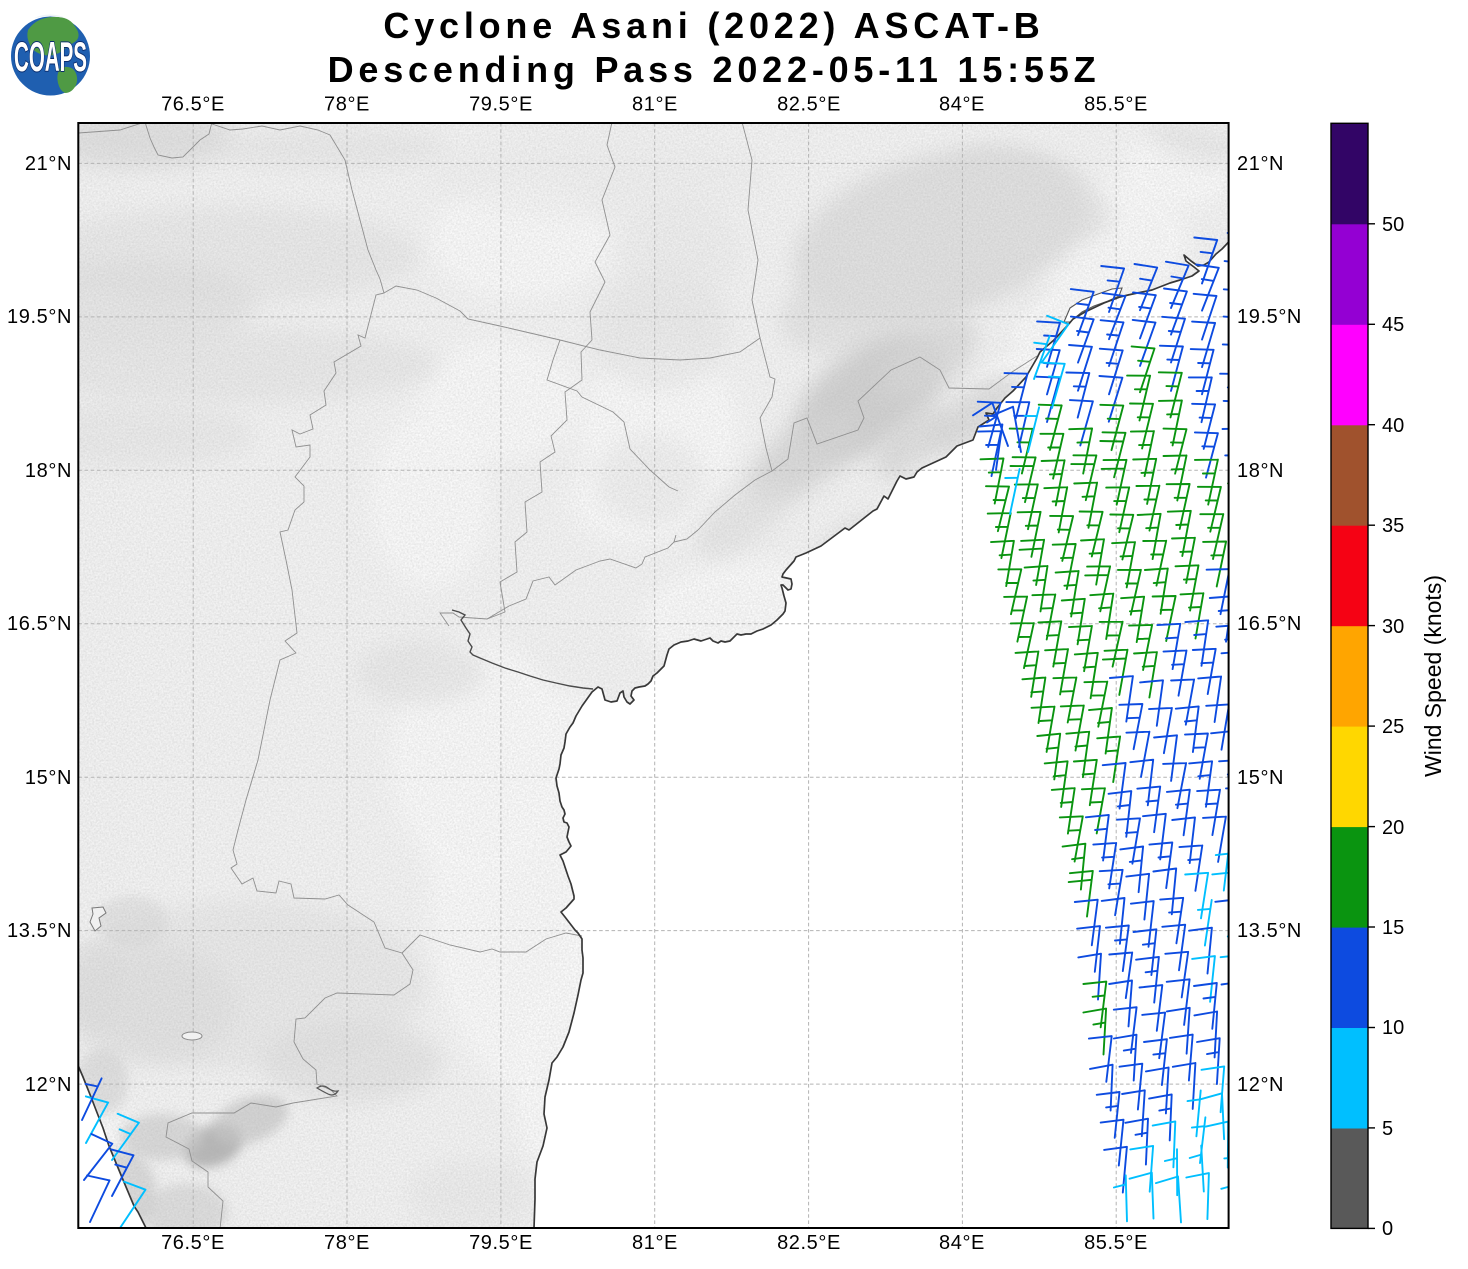  What do you see at coordinates (1393, 526) in the screenshot?
I see `svg-text: 35` at bounding box center [1393, 526].